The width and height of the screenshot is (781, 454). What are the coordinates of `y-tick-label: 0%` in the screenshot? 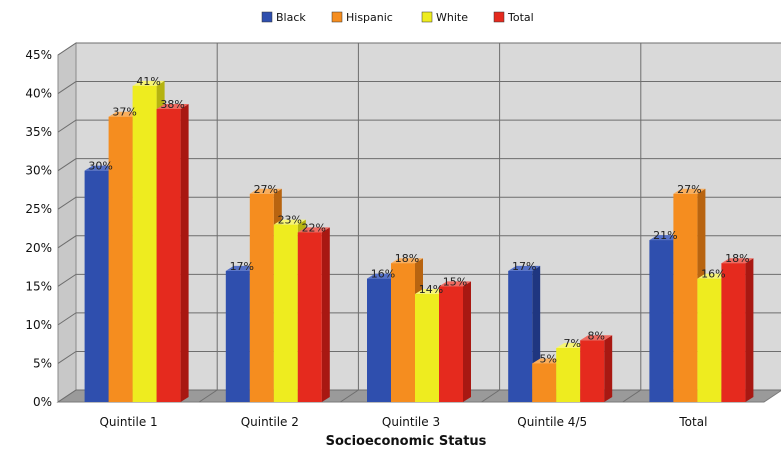 It's located at (42, 402).